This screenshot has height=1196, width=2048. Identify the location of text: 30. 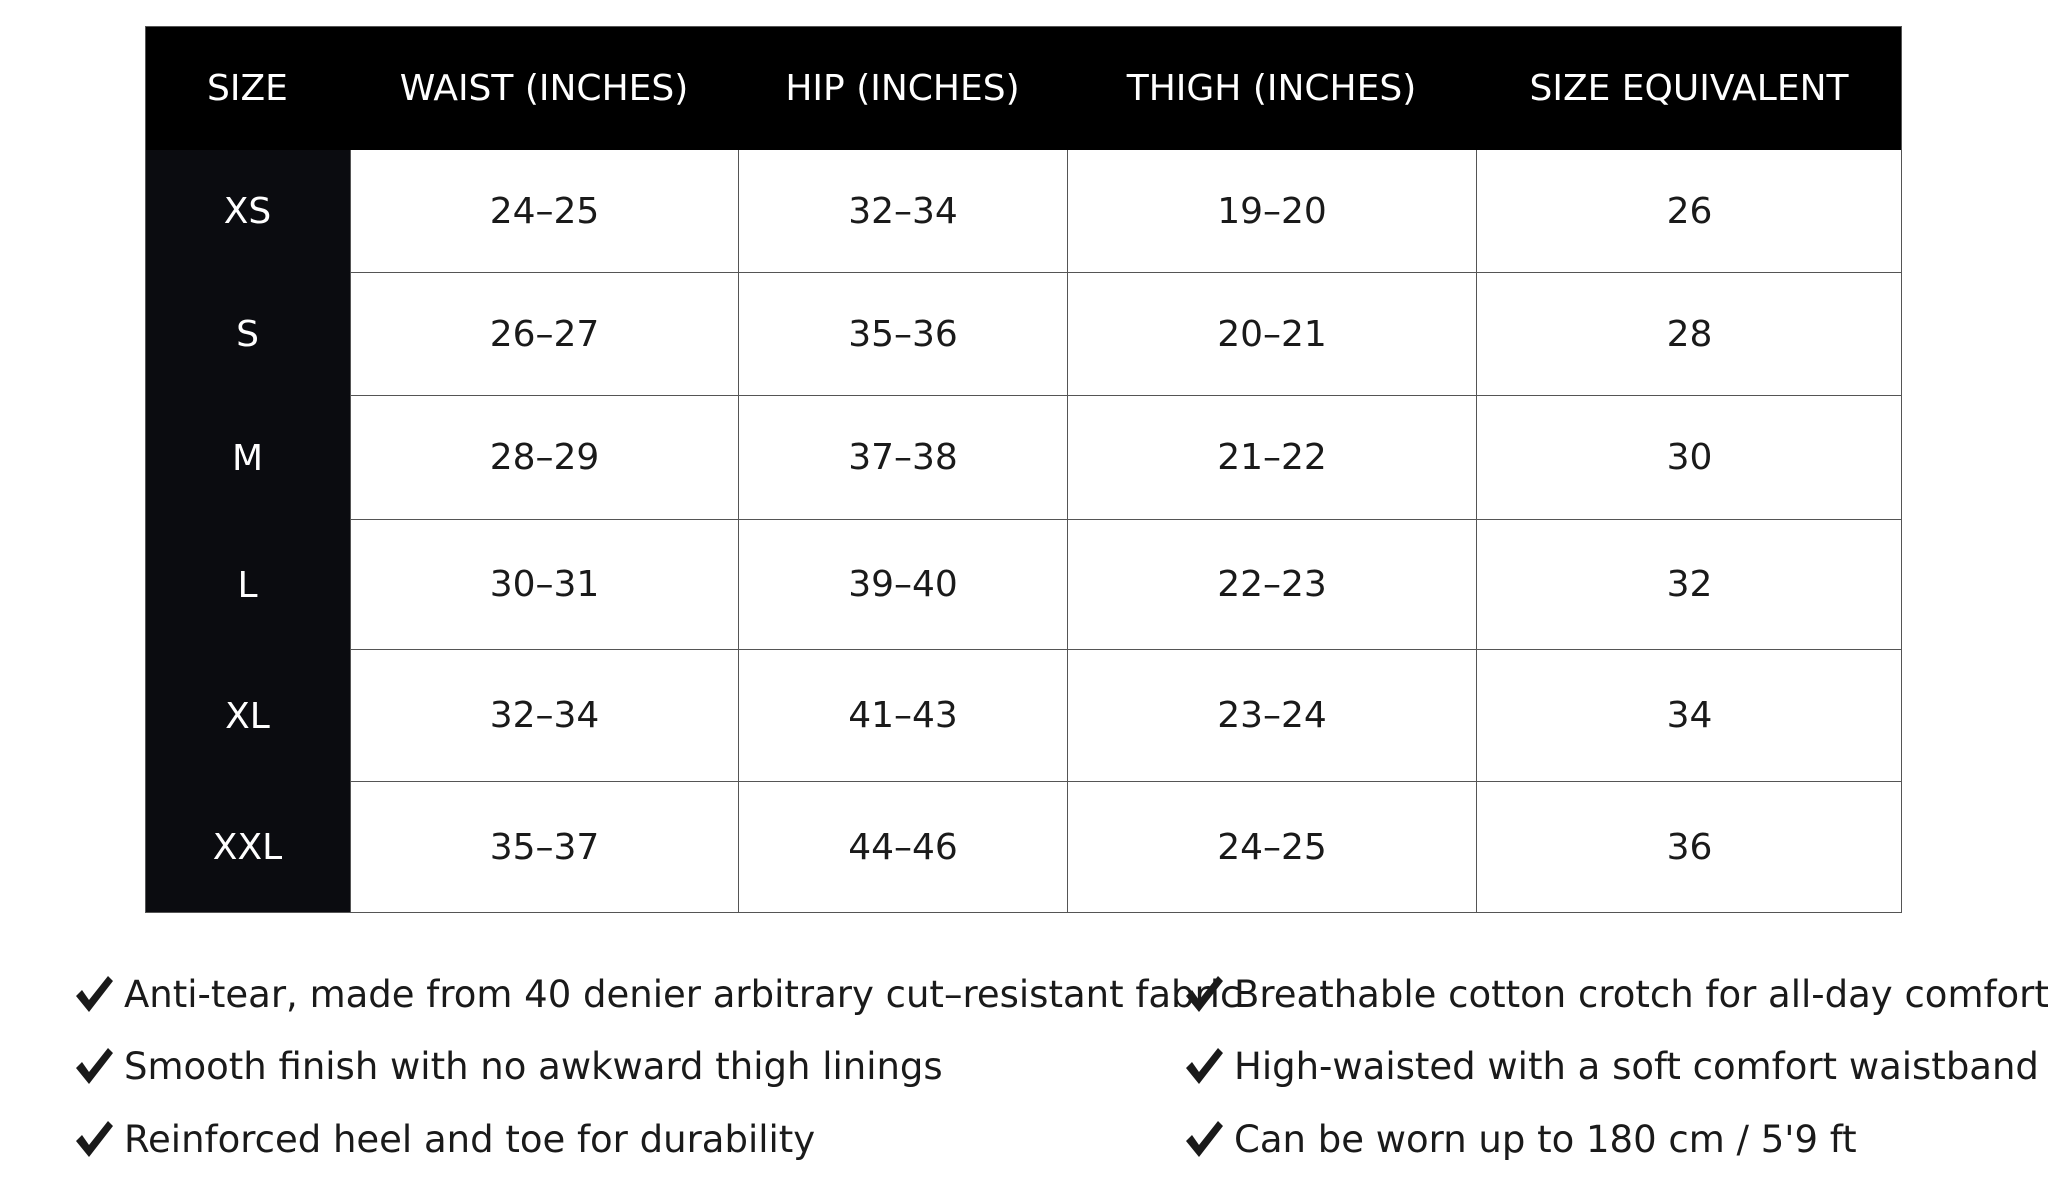
(1689, 457).